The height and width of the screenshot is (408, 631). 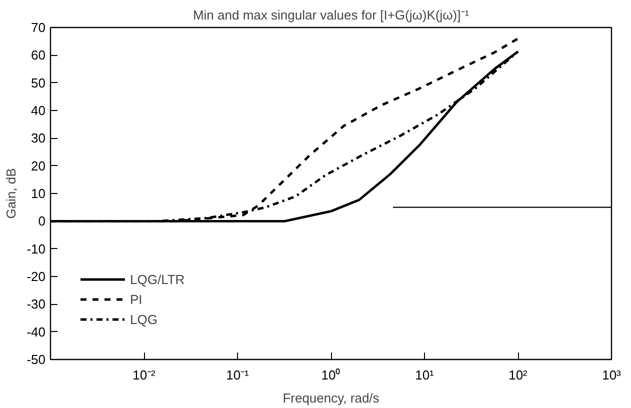 I want to click on y-tick-label: 30, so click(x=38, y=138).